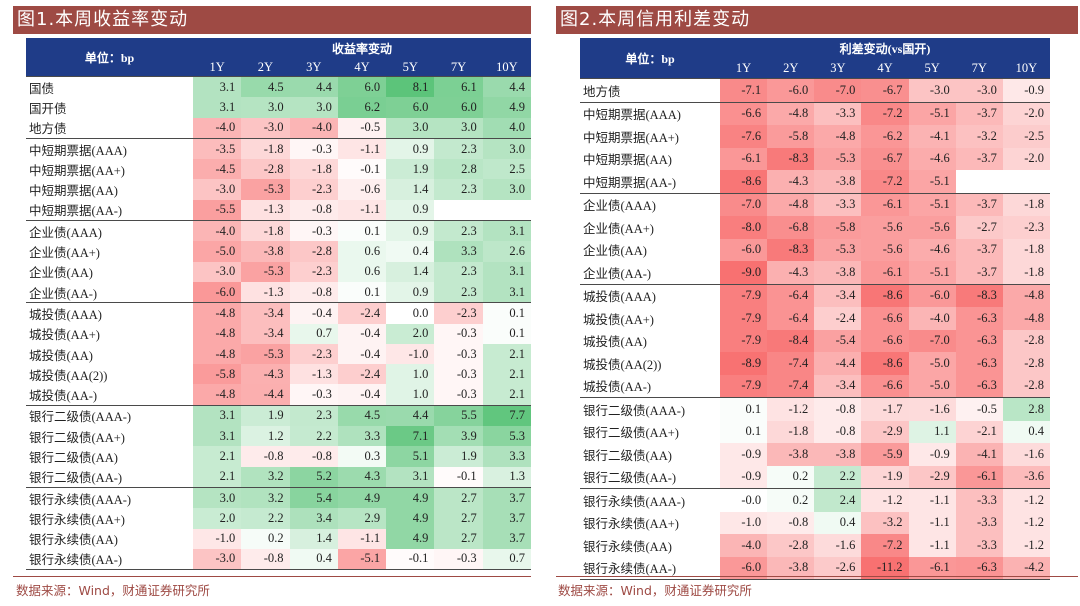  Describe the element at coordinates (63, 396) in the screenshot. I see `row-label: 城投债(AA-)` at that location.